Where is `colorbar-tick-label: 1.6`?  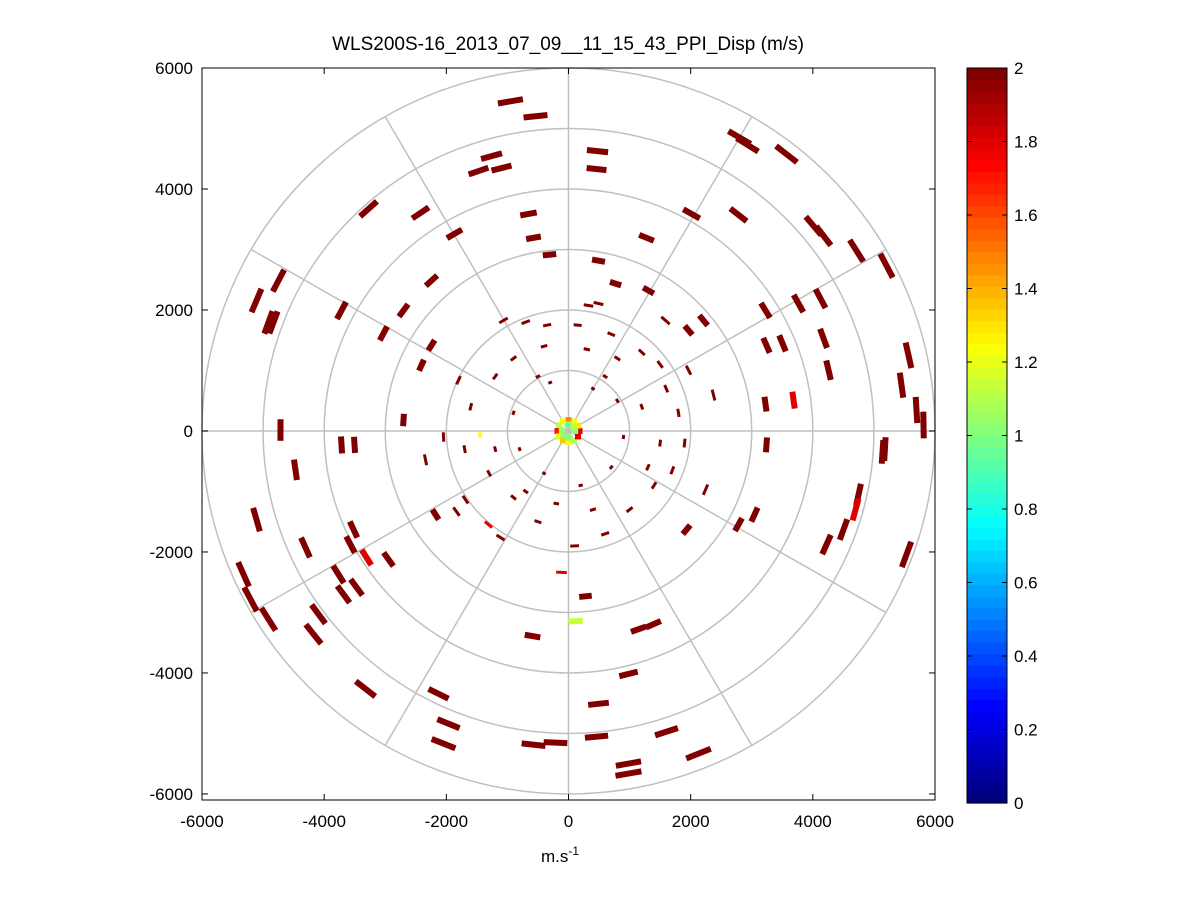
colorbar-tick-label: 1.6 is located at coordinates (1026, 215).